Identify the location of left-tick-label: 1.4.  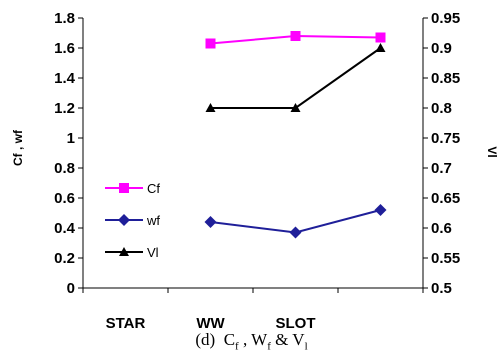
(65, 78).